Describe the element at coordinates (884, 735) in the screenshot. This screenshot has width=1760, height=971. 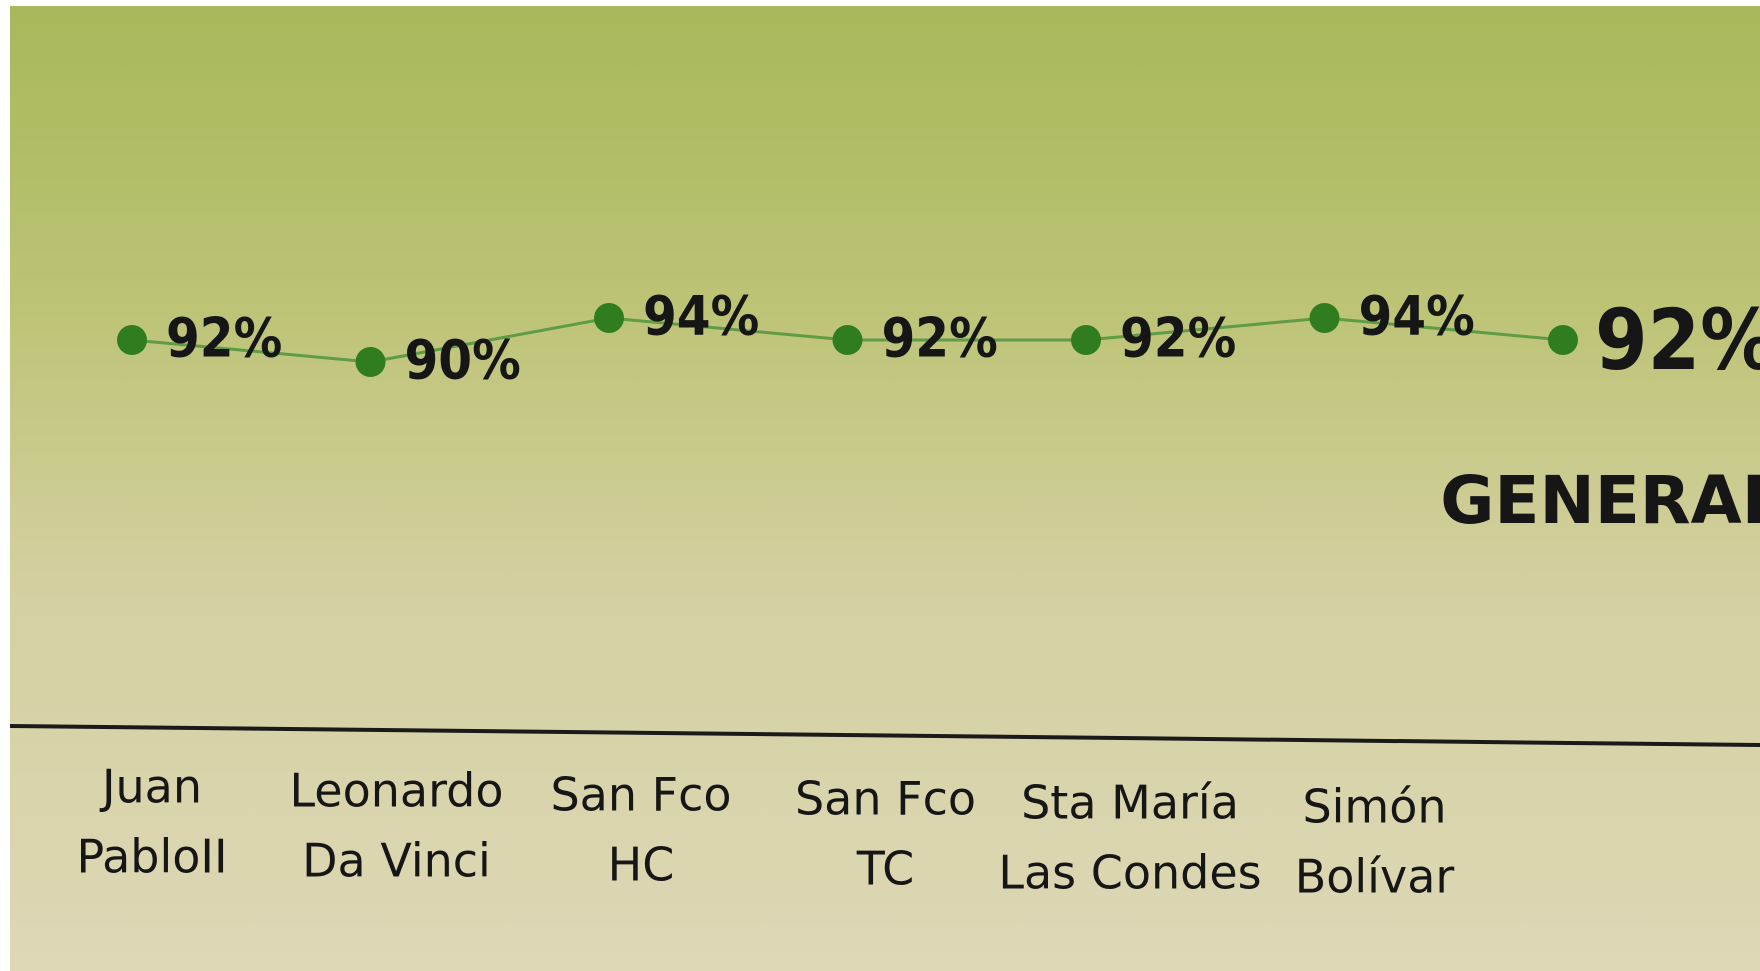
I see `base-line` at that location.